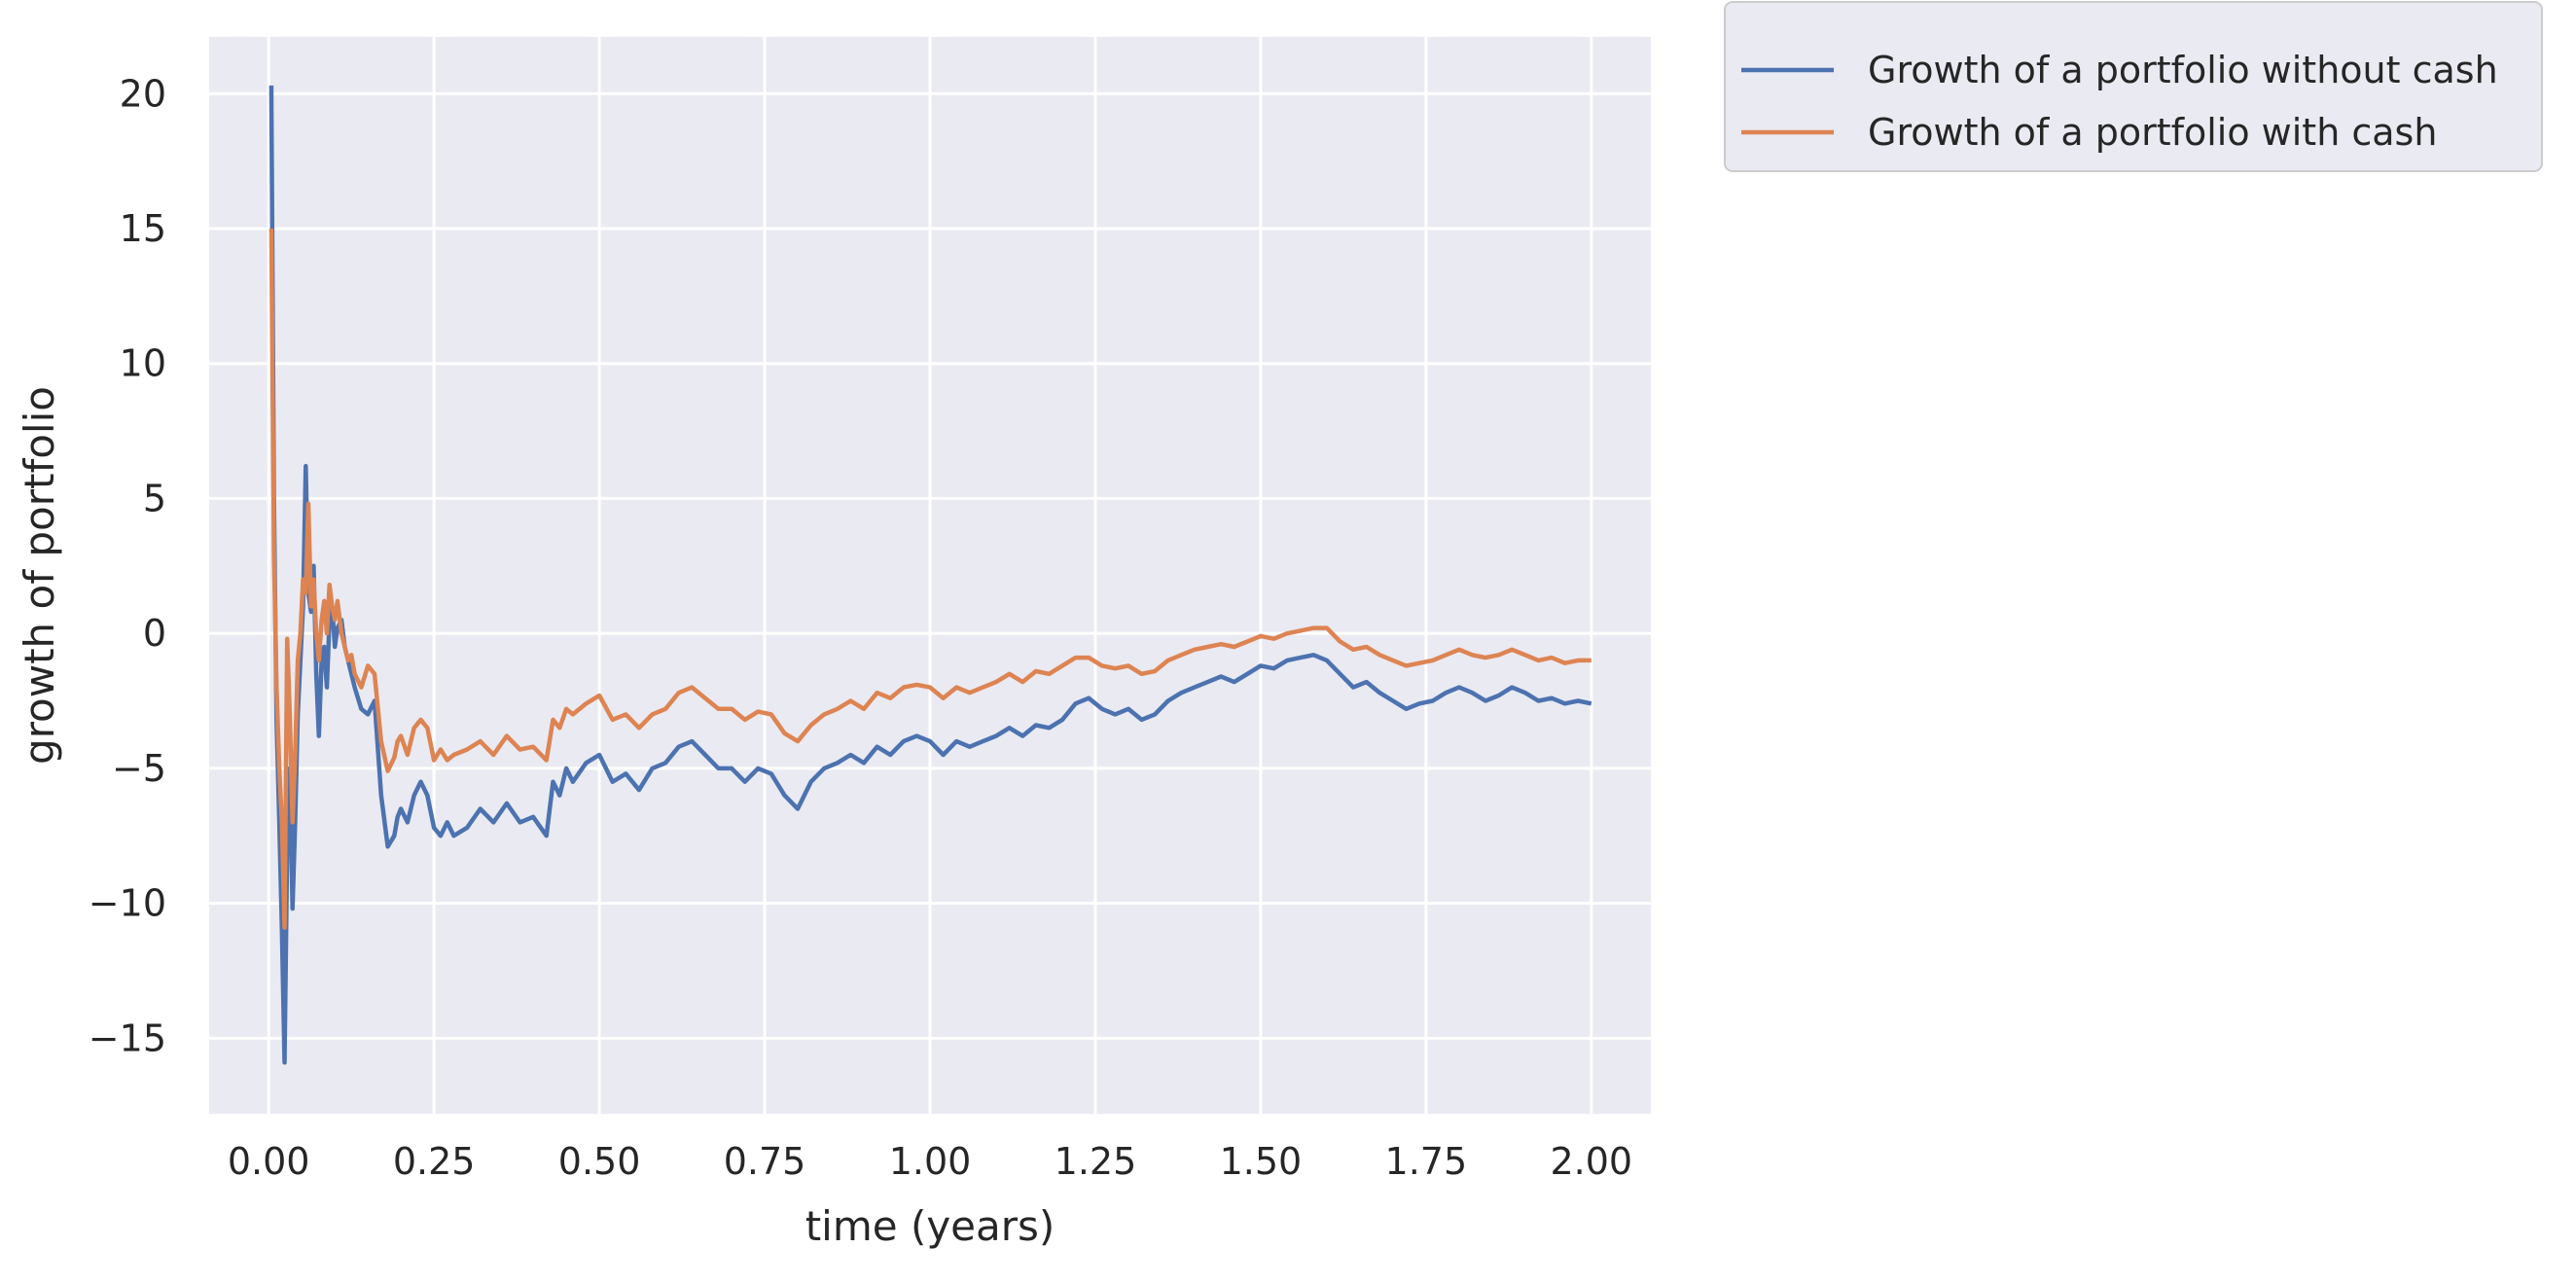  What do you see at coordinates (1592, 1161) in the screenshot?
I see `x-tick-label: 2.00` at bounding box center [1592, 1161].